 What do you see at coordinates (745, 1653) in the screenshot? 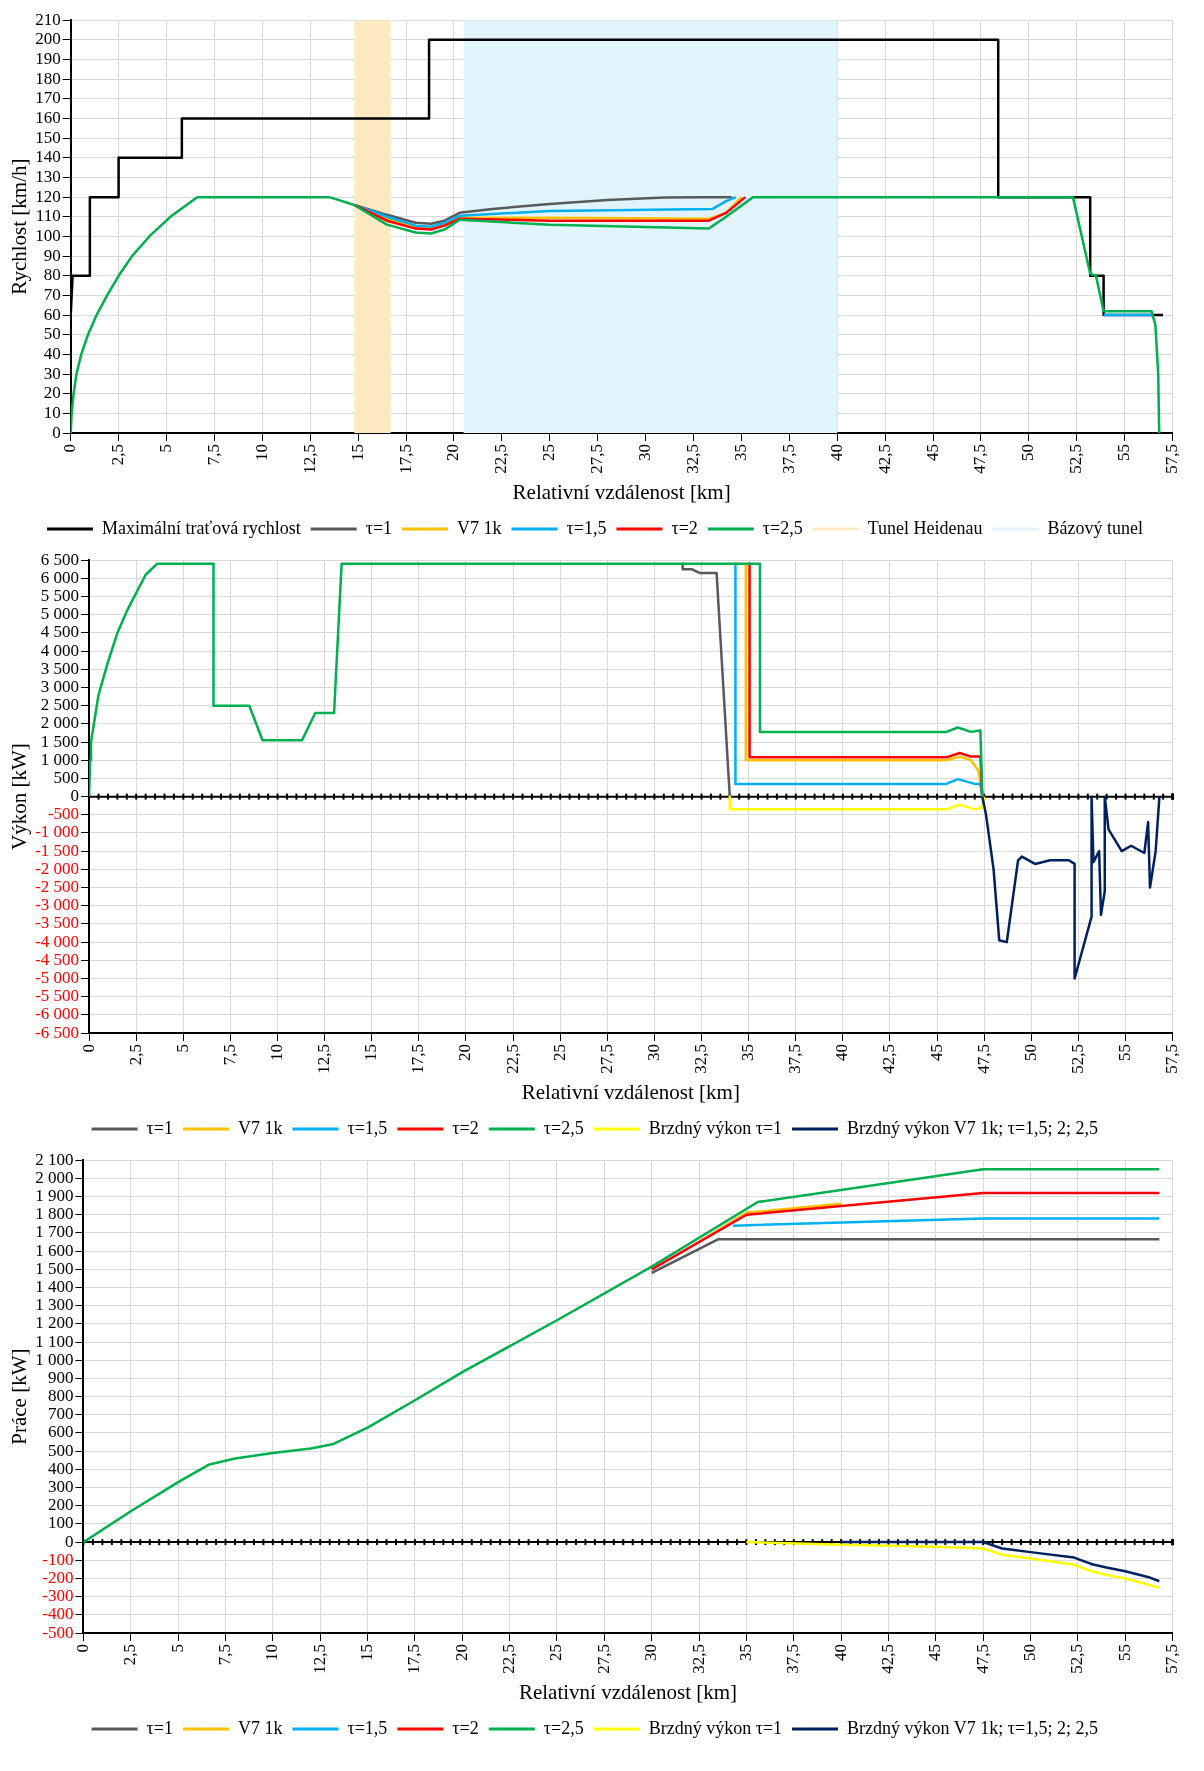
I see `x-tick-label: 35` at bounding box center [745, 1653].